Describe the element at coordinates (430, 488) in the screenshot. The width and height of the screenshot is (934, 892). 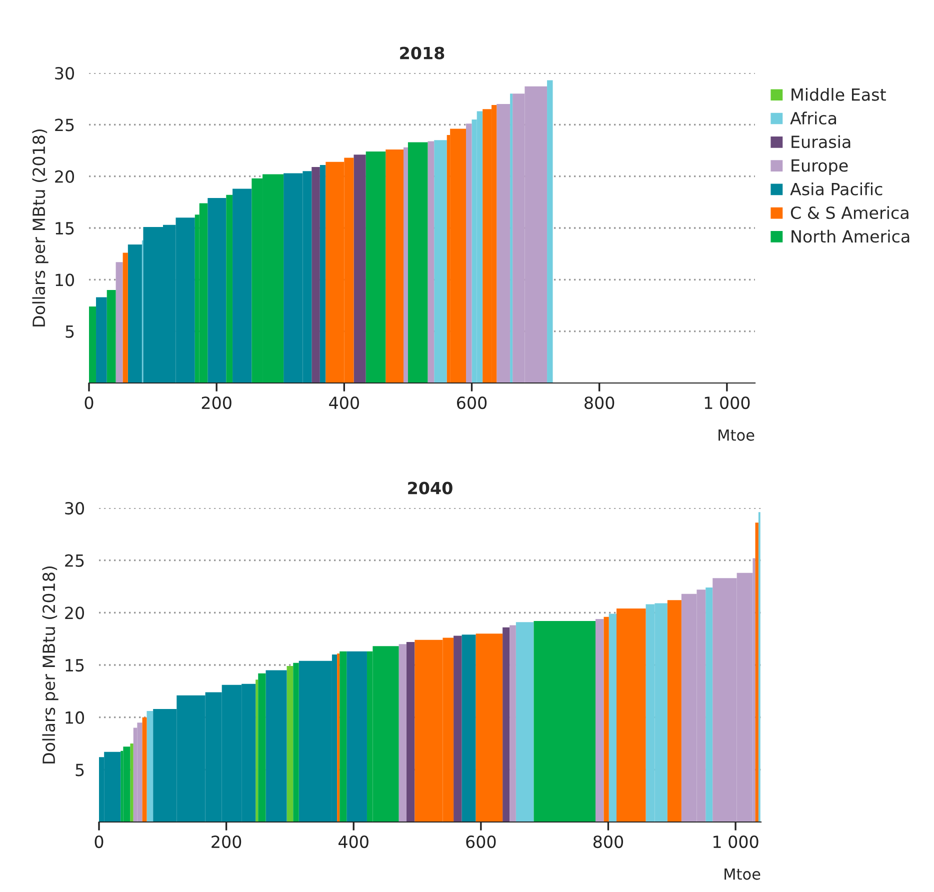
I see `chart-title: 2040` at that location.